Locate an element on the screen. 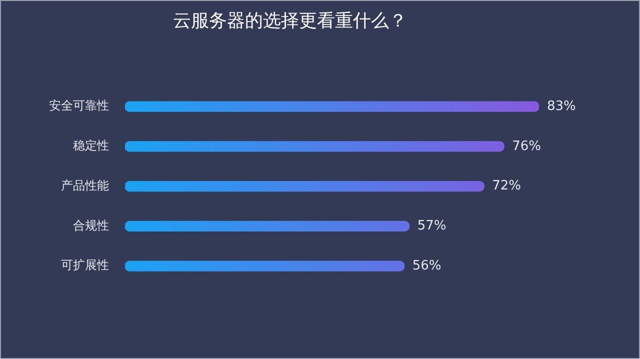 Image resolution: width=640 pixels, height=359 pixels. data-label: 57% is located at coordinates (431, 226).